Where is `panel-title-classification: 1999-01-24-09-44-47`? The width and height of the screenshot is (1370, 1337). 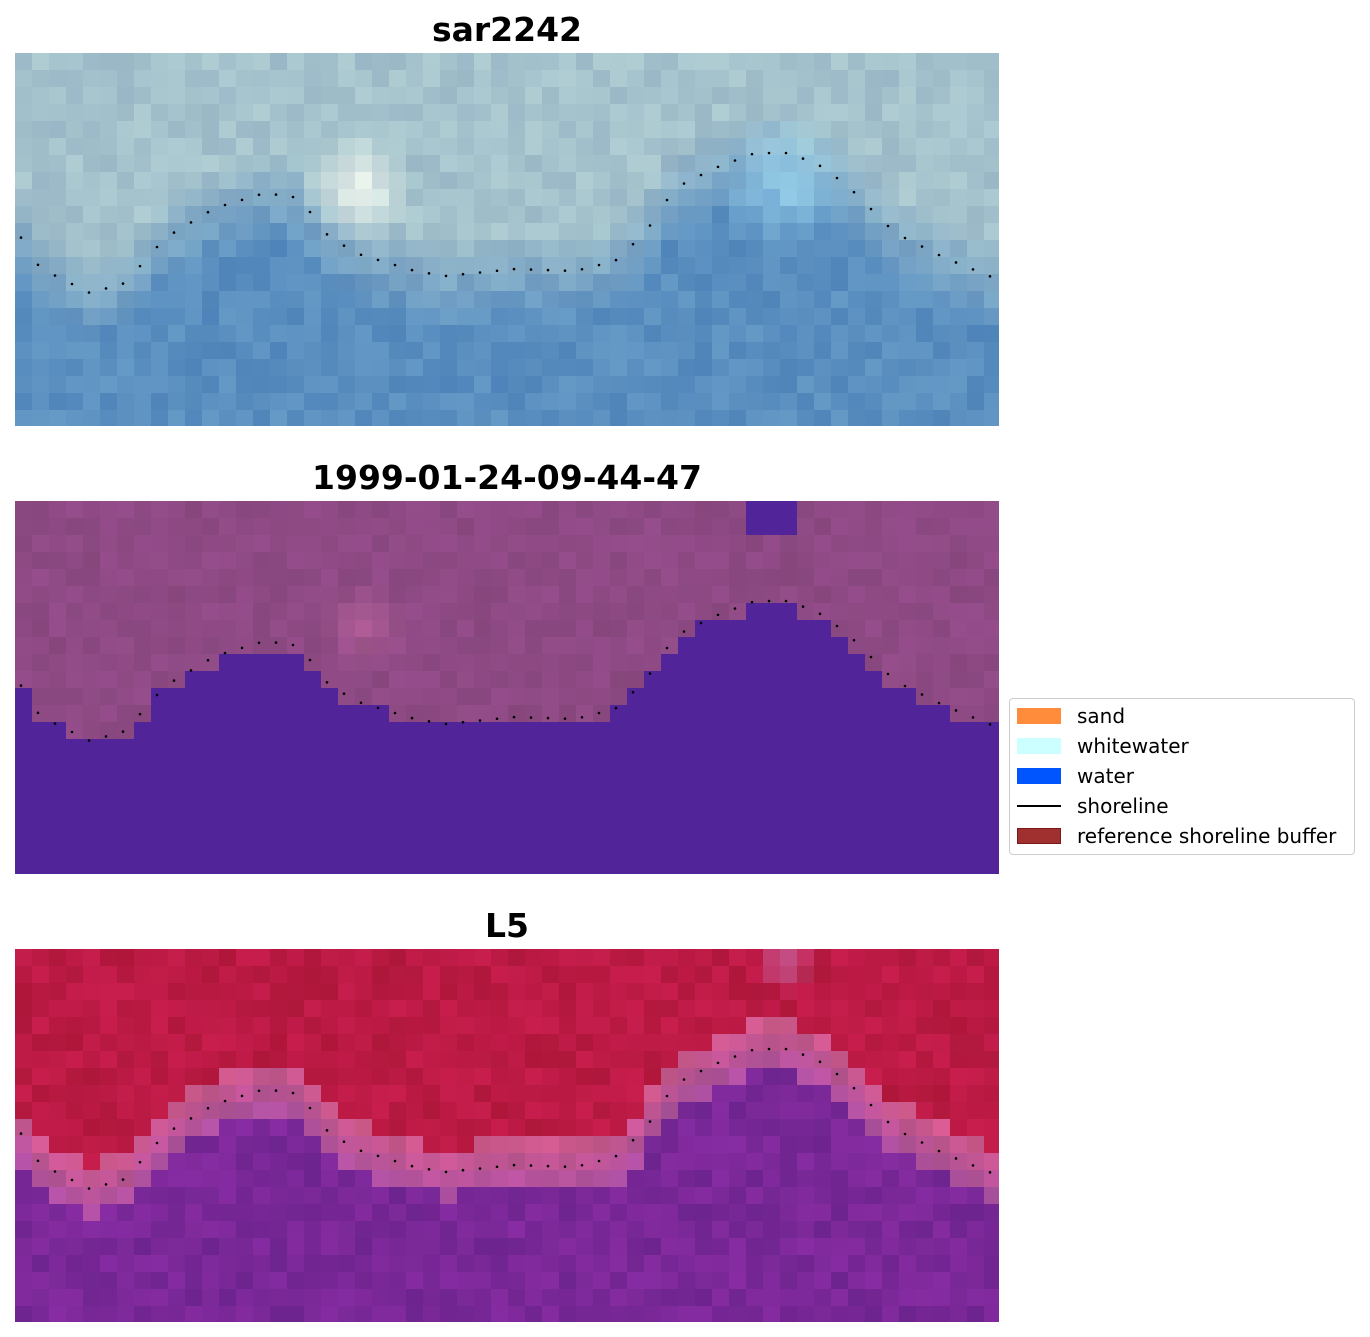 panel-title-classification: 1999-01-24-09-44-47 is located at coordinates (507, 477).